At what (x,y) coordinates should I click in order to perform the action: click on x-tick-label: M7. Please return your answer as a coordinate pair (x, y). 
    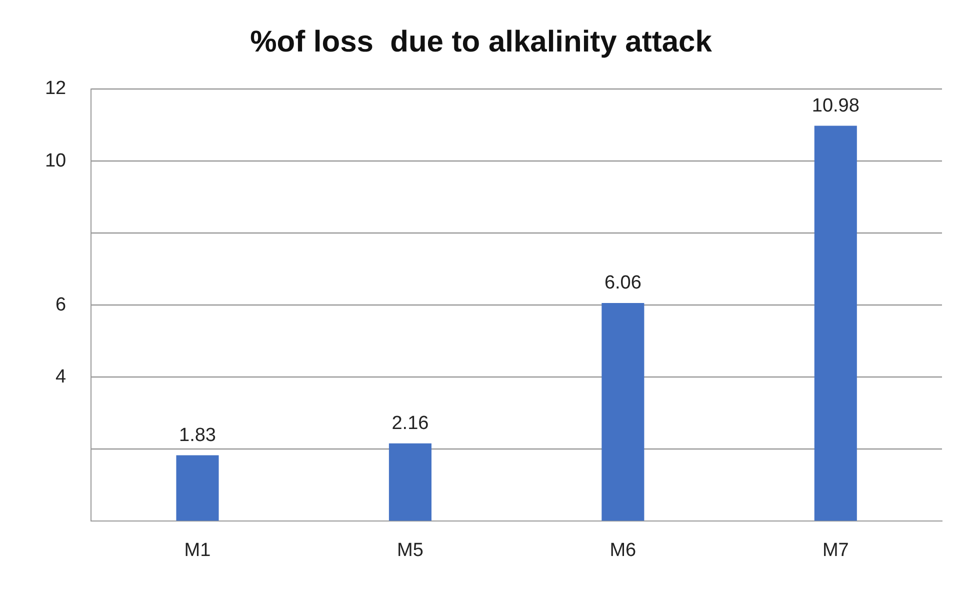
    Looking at the image, I should click on (835, 550).